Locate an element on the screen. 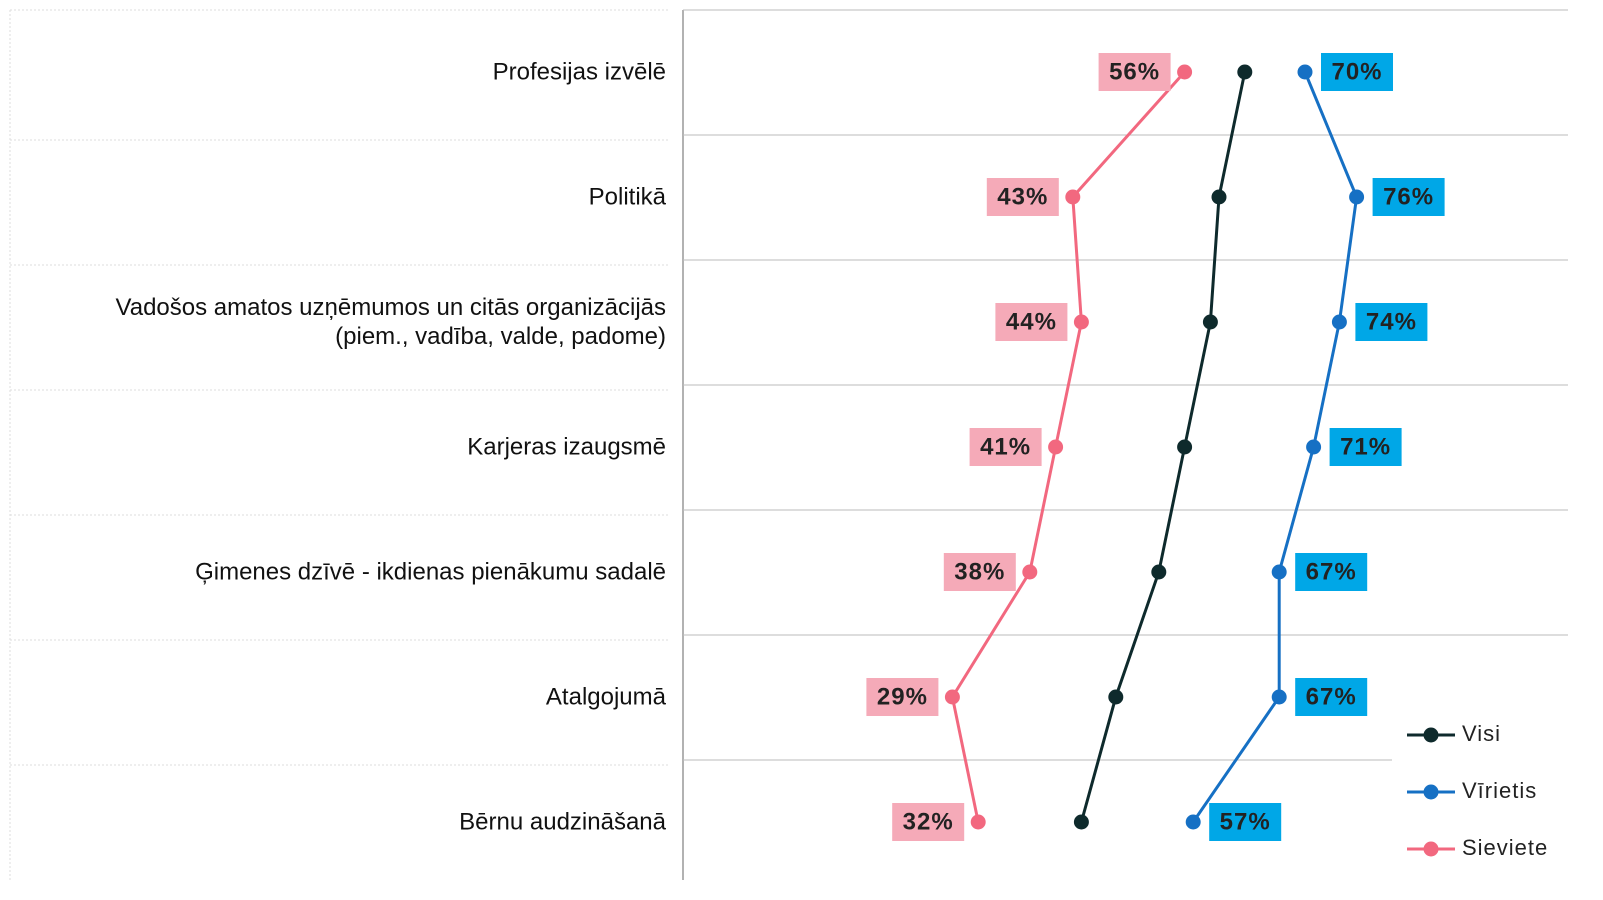 Image resolution: width=1603 pixels, height=900 pixels. value-label: 29% is located at coordinates (902, 696).